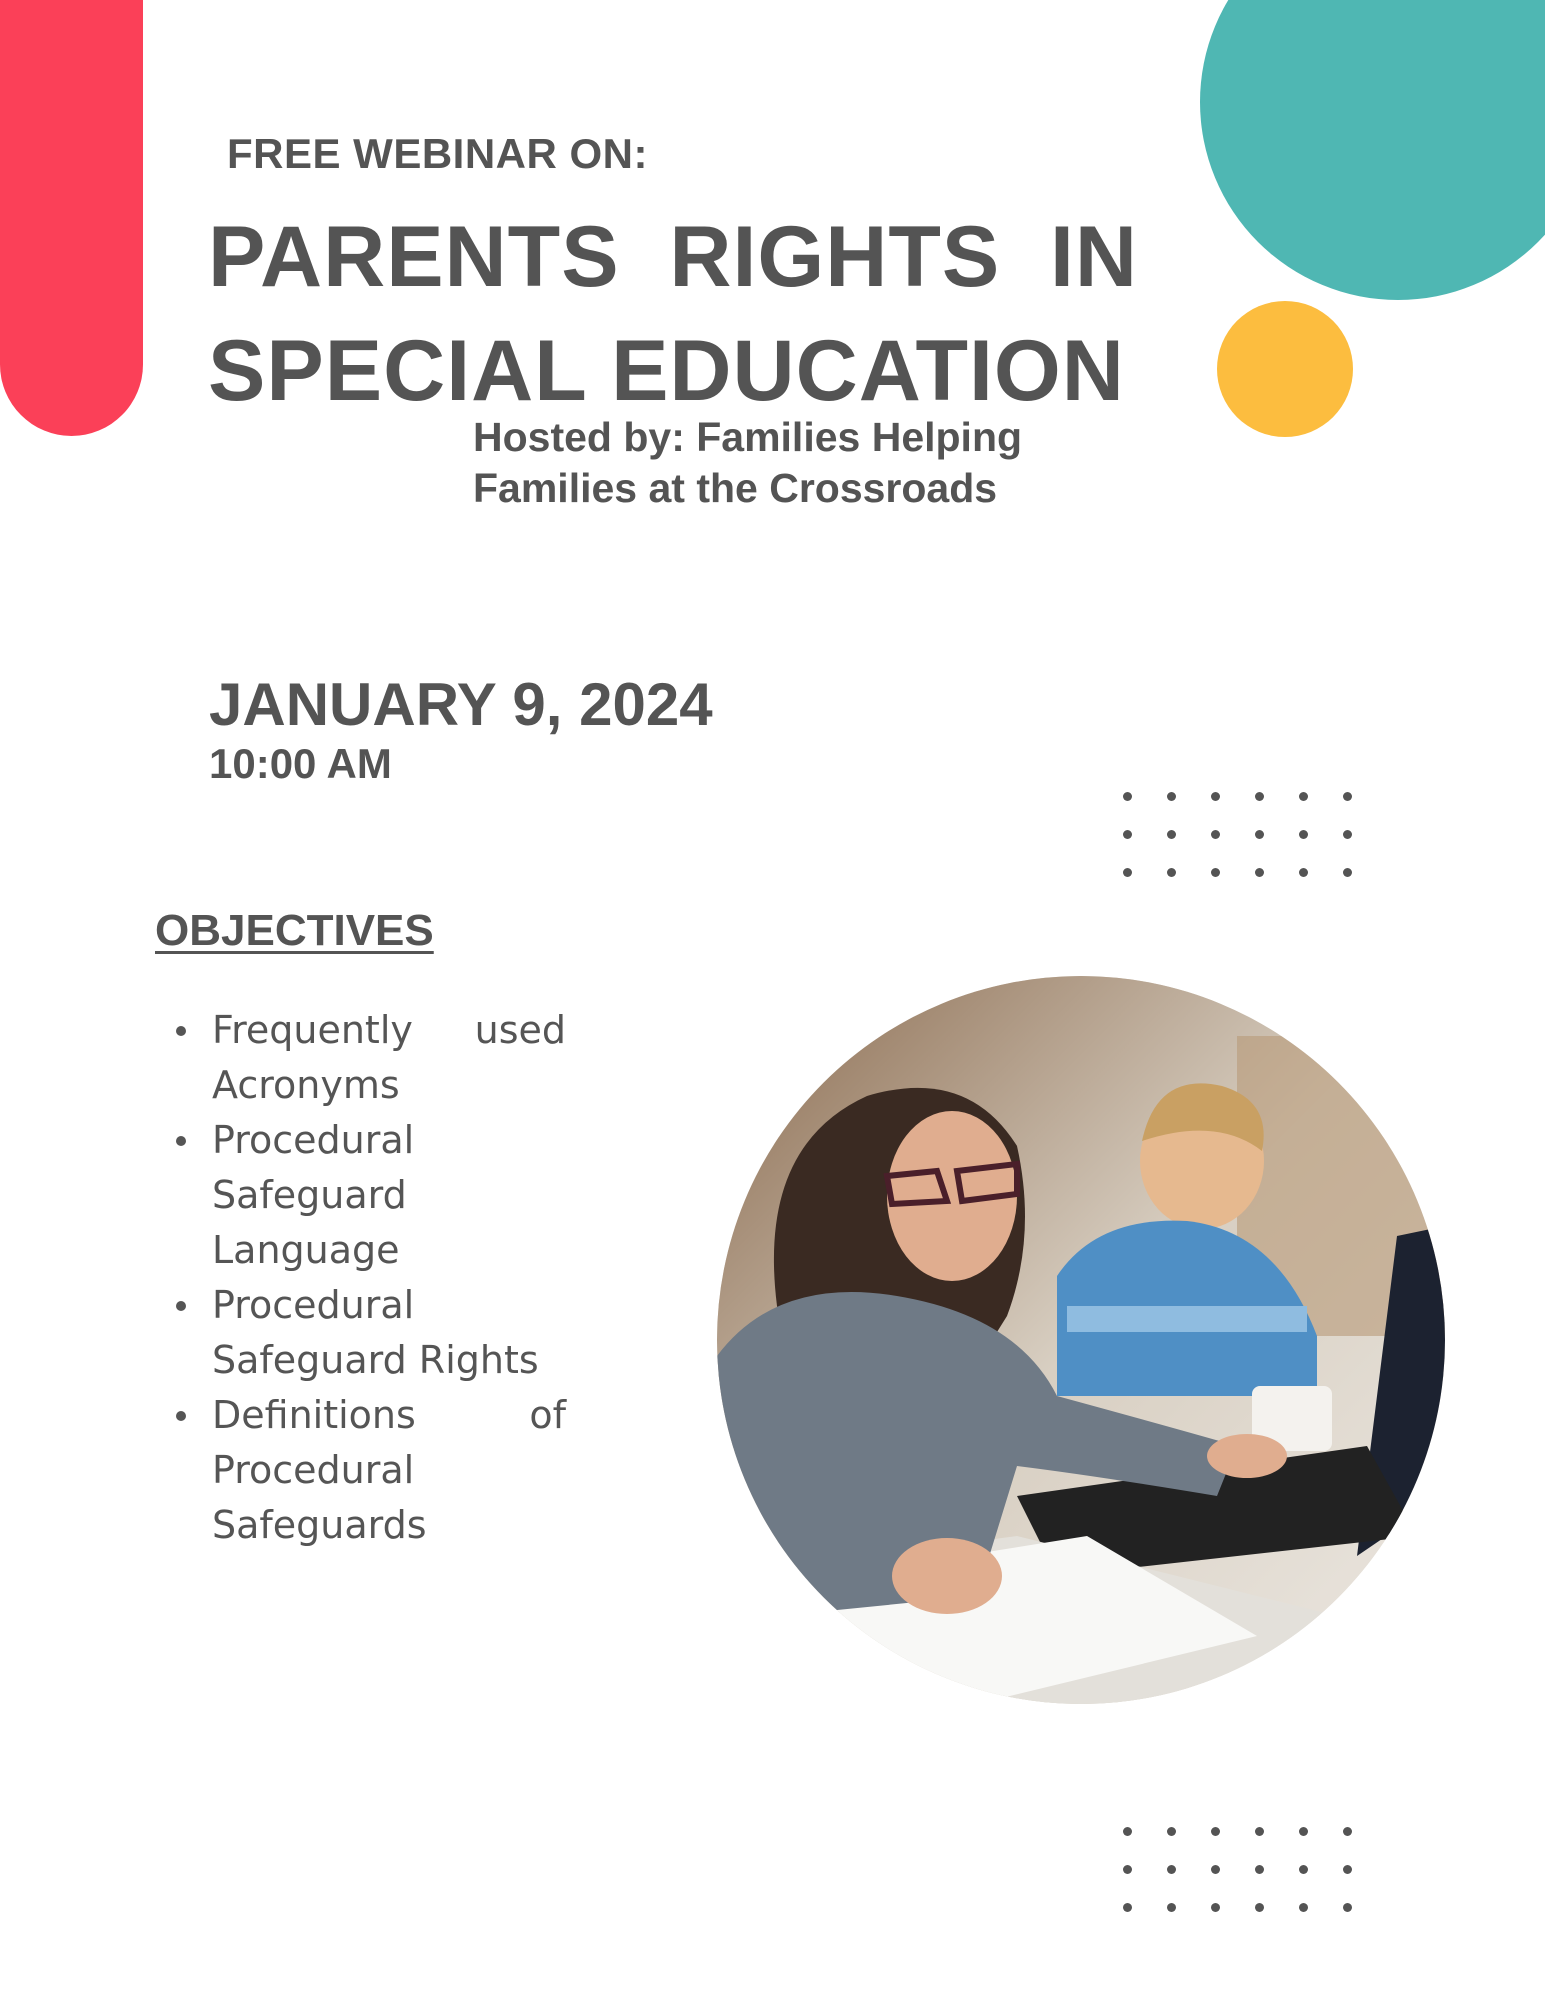 The image size is (1545, 2000). I want to click on objective-text: Frequently used Acronyms, so click(389, 1057).